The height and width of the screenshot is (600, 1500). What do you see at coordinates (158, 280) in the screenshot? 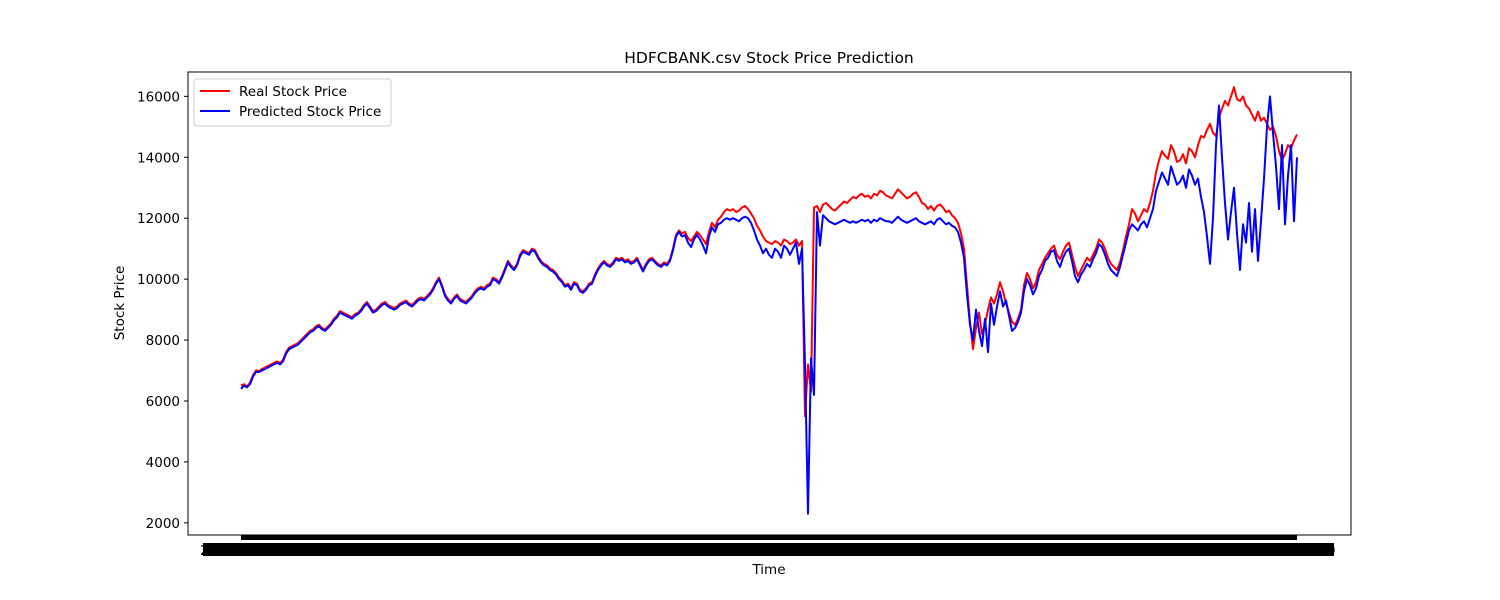
I see `y-tick-label: 10000` at bounding box center [158, 280].